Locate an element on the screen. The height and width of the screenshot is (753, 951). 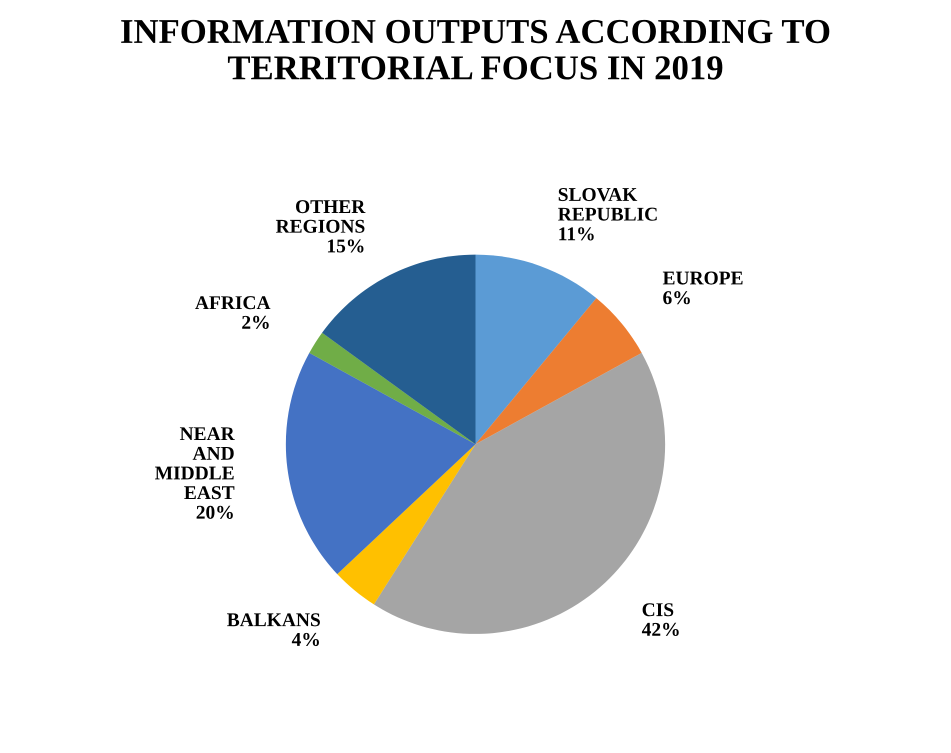
data-label: 42% is located at coordinates (660, 629).